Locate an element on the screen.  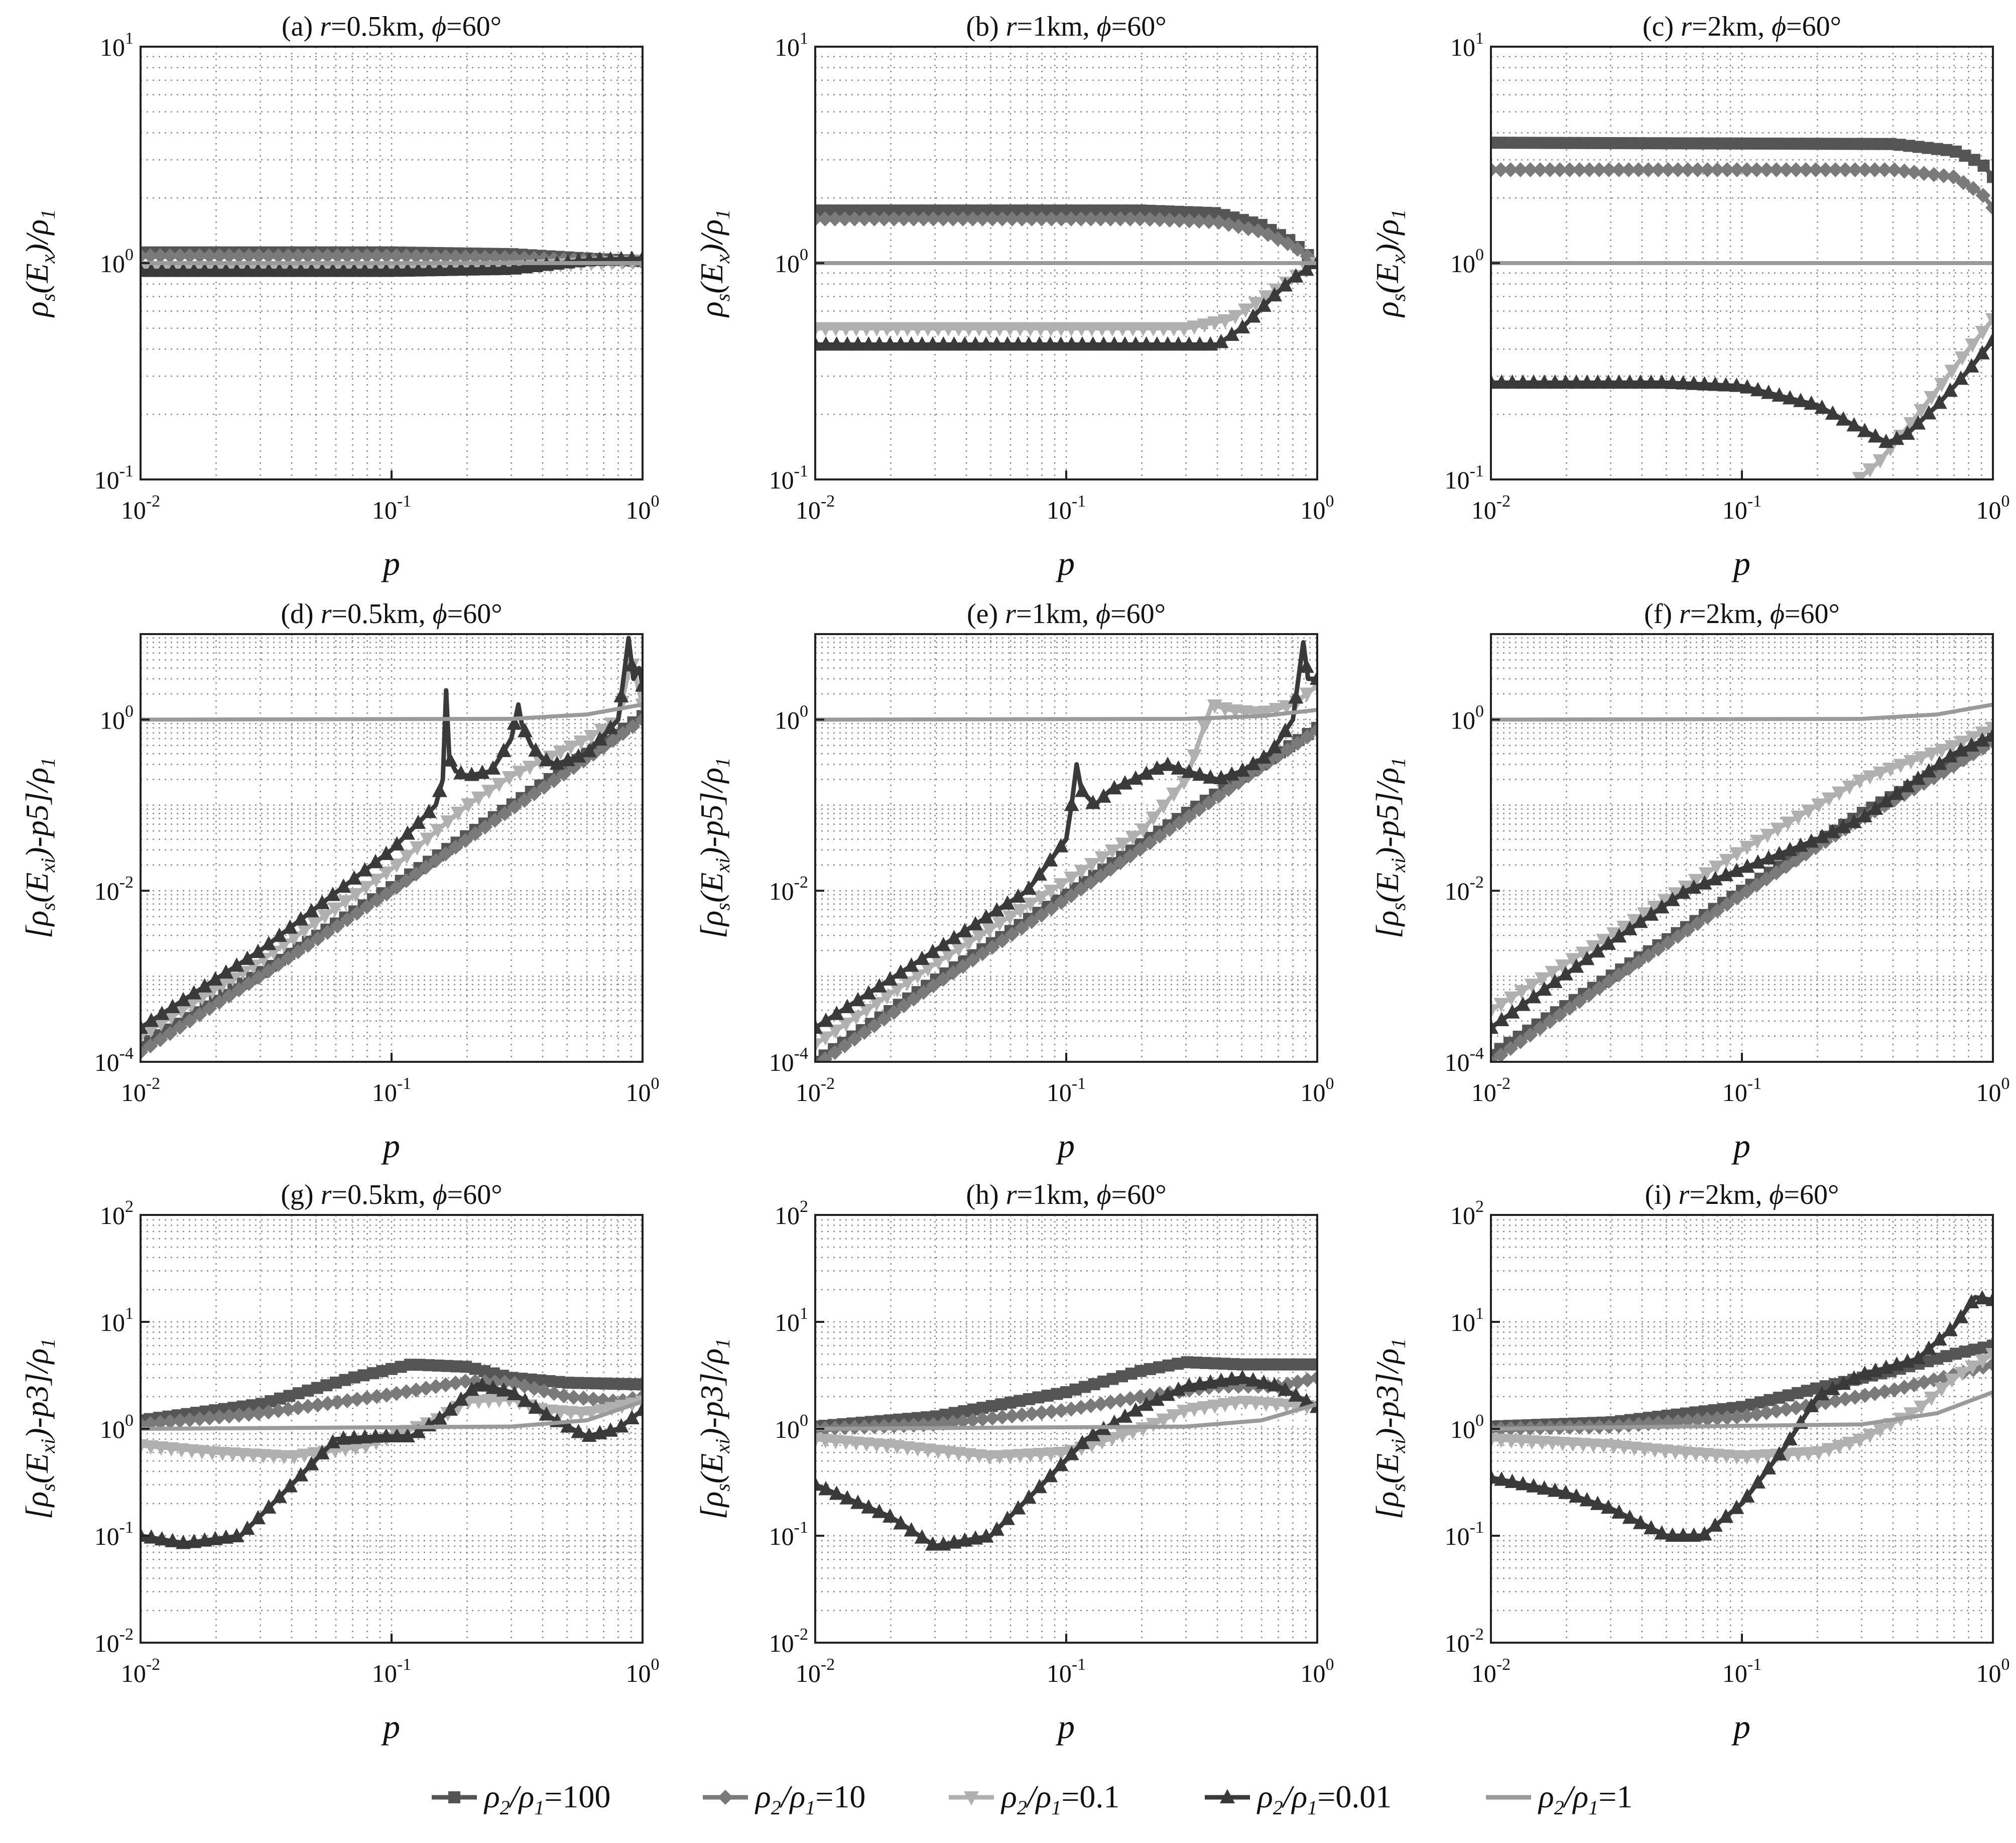
tick-exponent: -1 is located at coordinates (801, 1528).